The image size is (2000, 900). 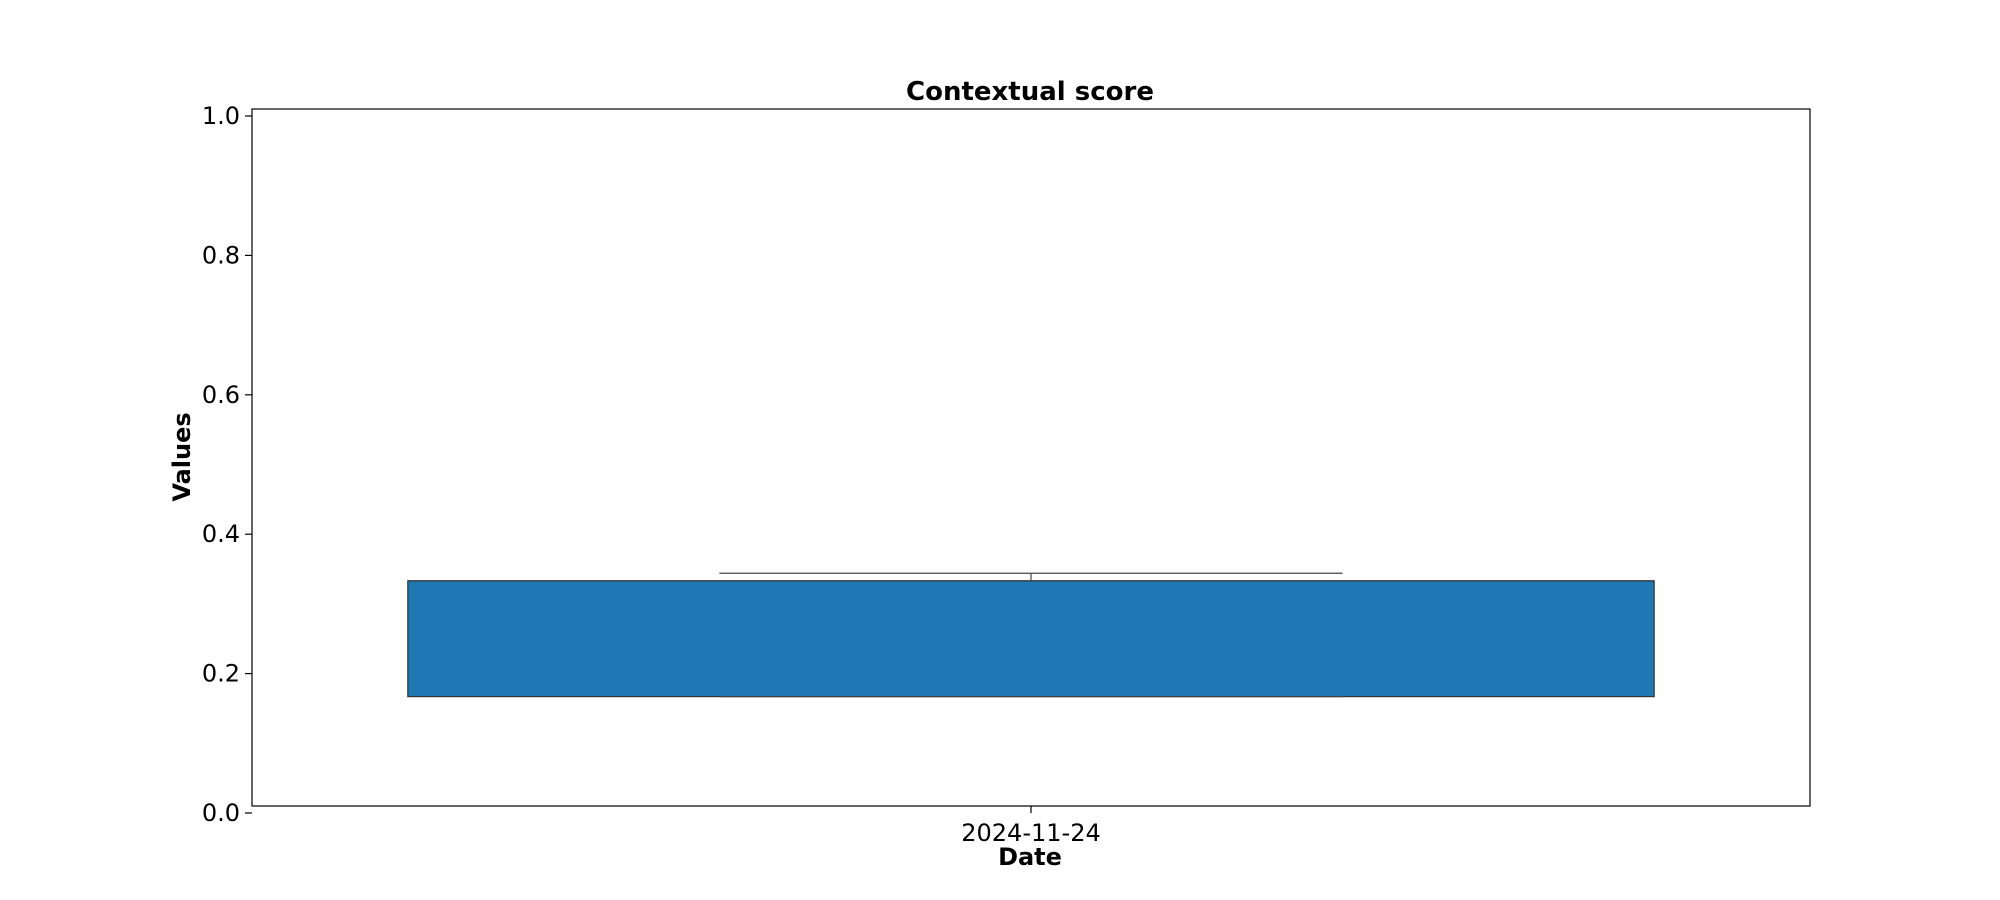 I want to click on y-tick-label: 0.0, so click(x=221, y=813).